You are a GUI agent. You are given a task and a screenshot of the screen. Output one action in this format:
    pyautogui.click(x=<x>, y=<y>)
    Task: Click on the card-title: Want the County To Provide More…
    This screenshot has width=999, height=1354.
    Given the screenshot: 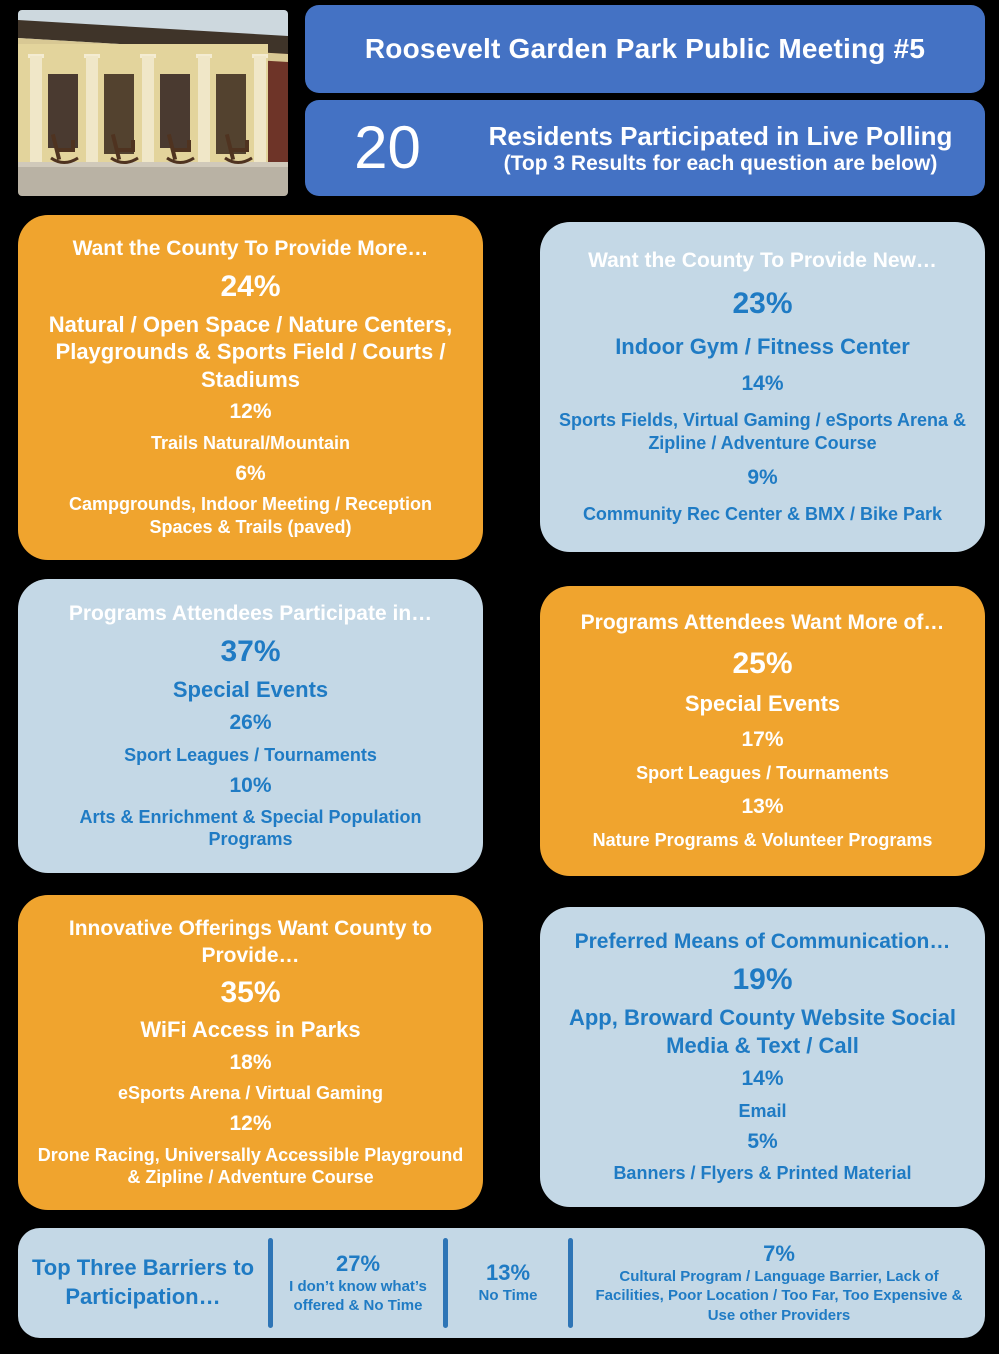 What is the action you would take?
    pyautogui.click(x=250, y=249)
    